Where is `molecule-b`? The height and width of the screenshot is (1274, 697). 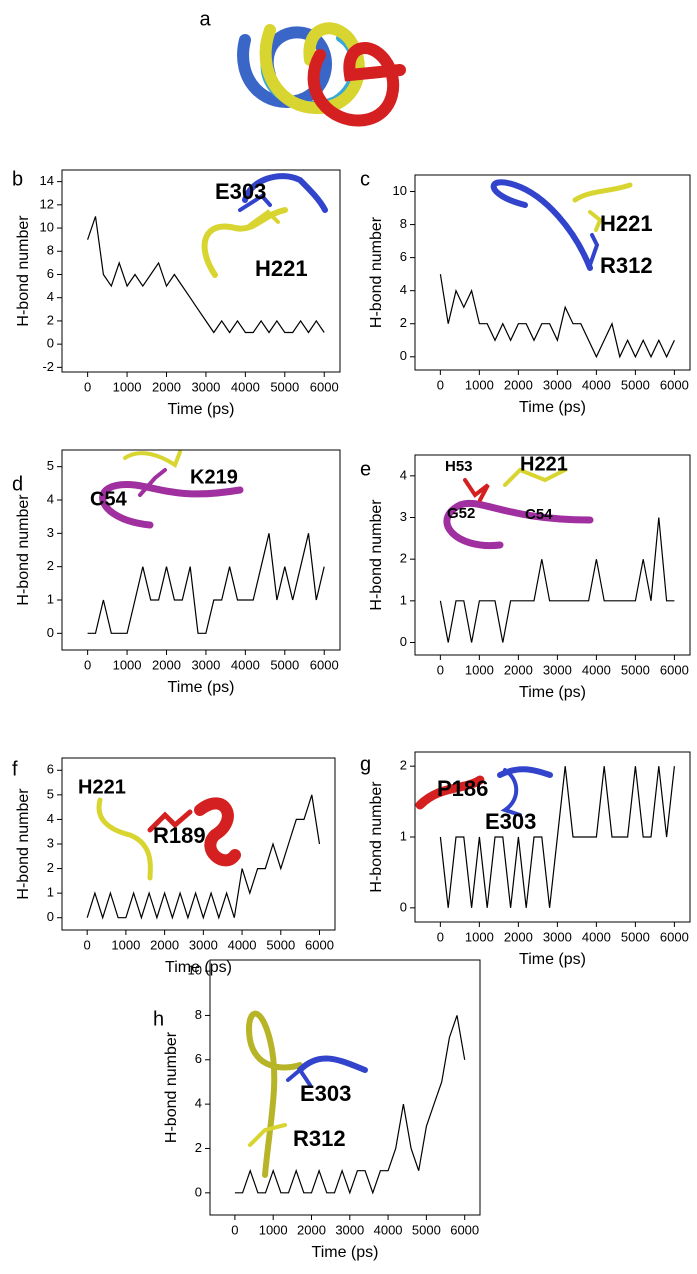 molecule-b is located at coordinates (264, 225).